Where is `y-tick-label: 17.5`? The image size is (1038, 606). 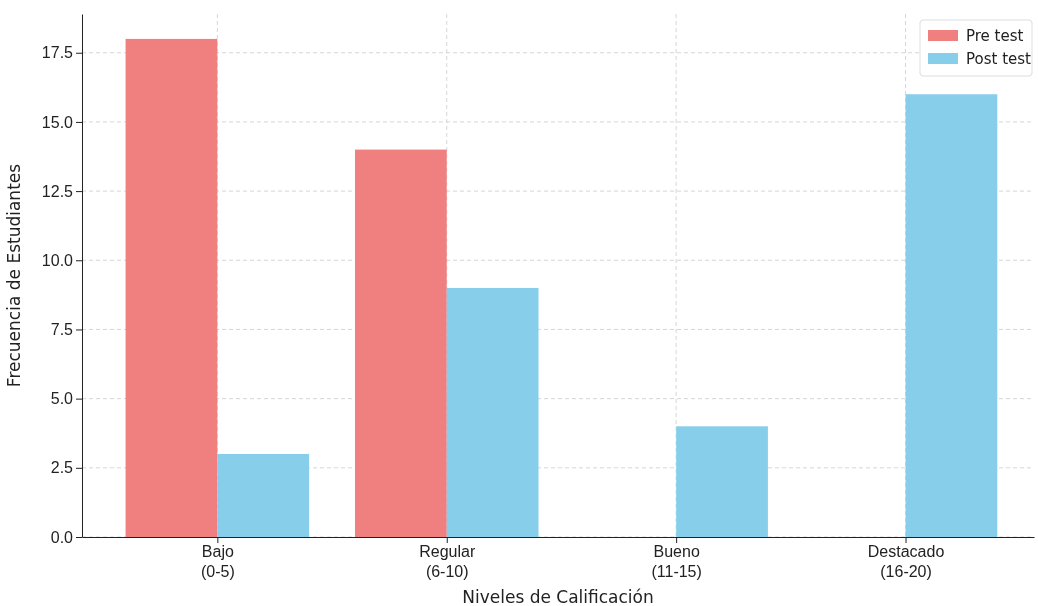
y-tick-label: 17.5 is located at coordinates (57, 53).